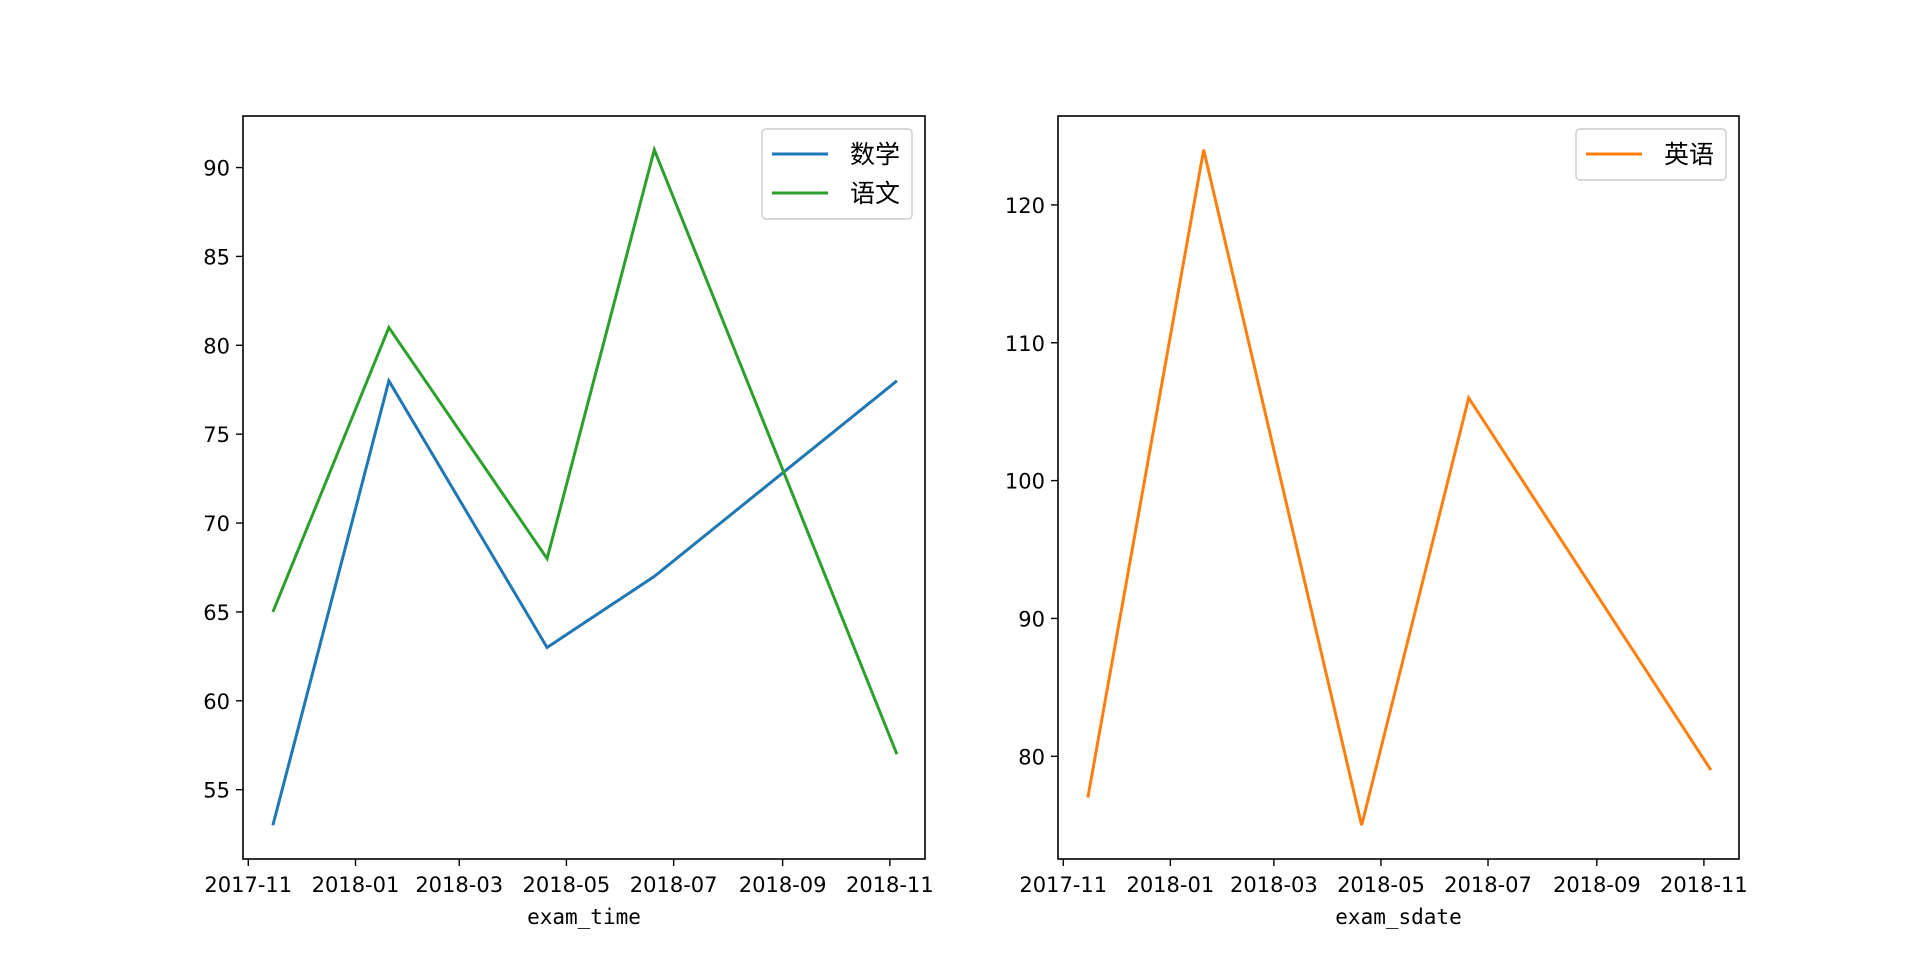  Describe the element at coordinates (1025, 482) in the screenshot. I see `y-tick-label: 100` at that location.